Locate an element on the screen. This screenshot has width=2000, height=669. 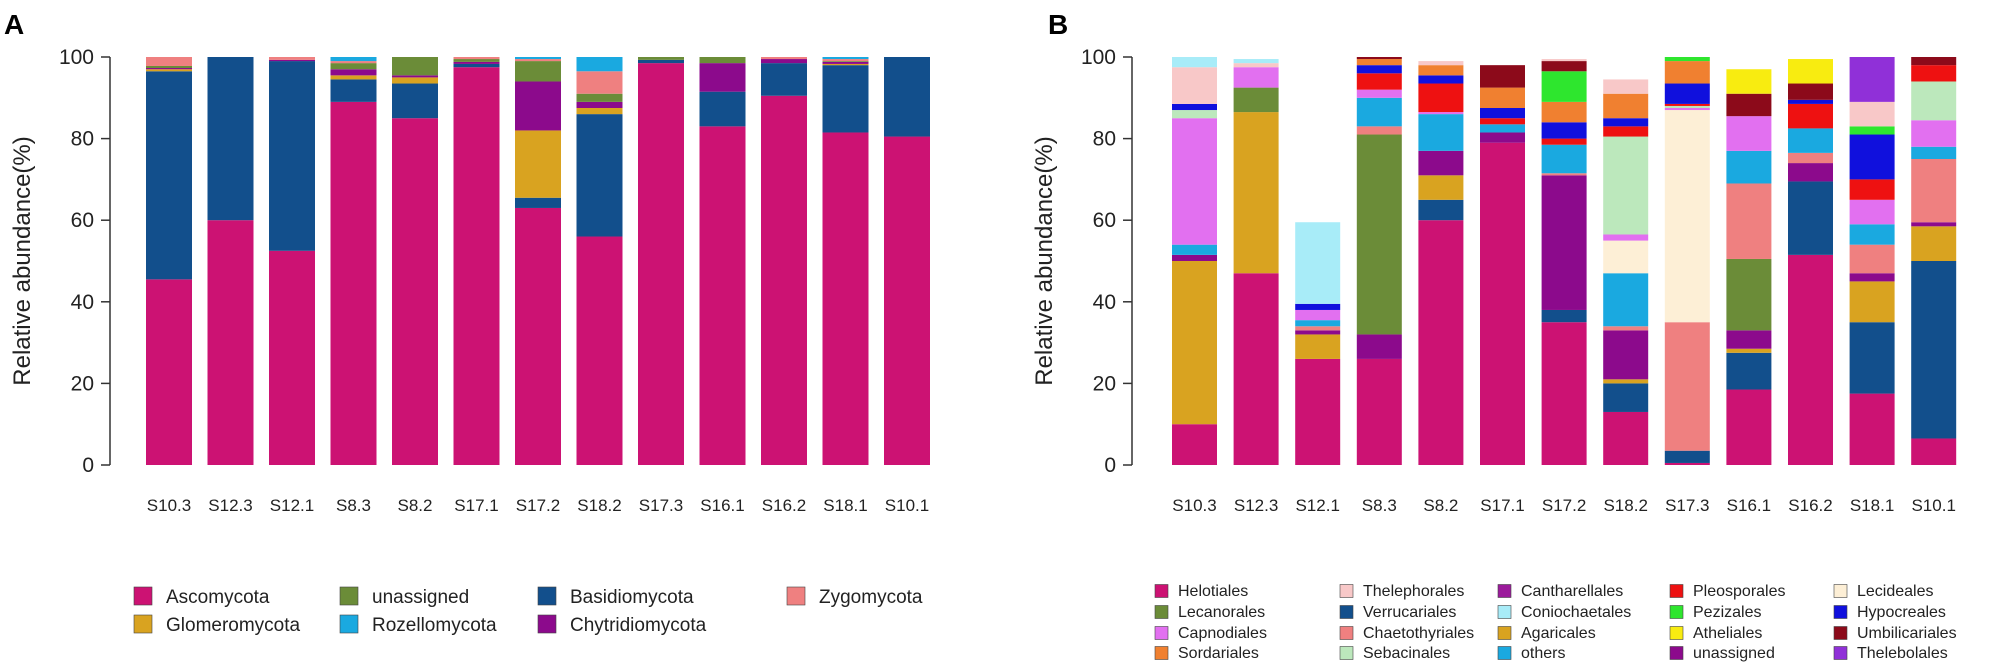
bar-segment-a-s16-2-basidiomycota is located at coordinates (784, 79).